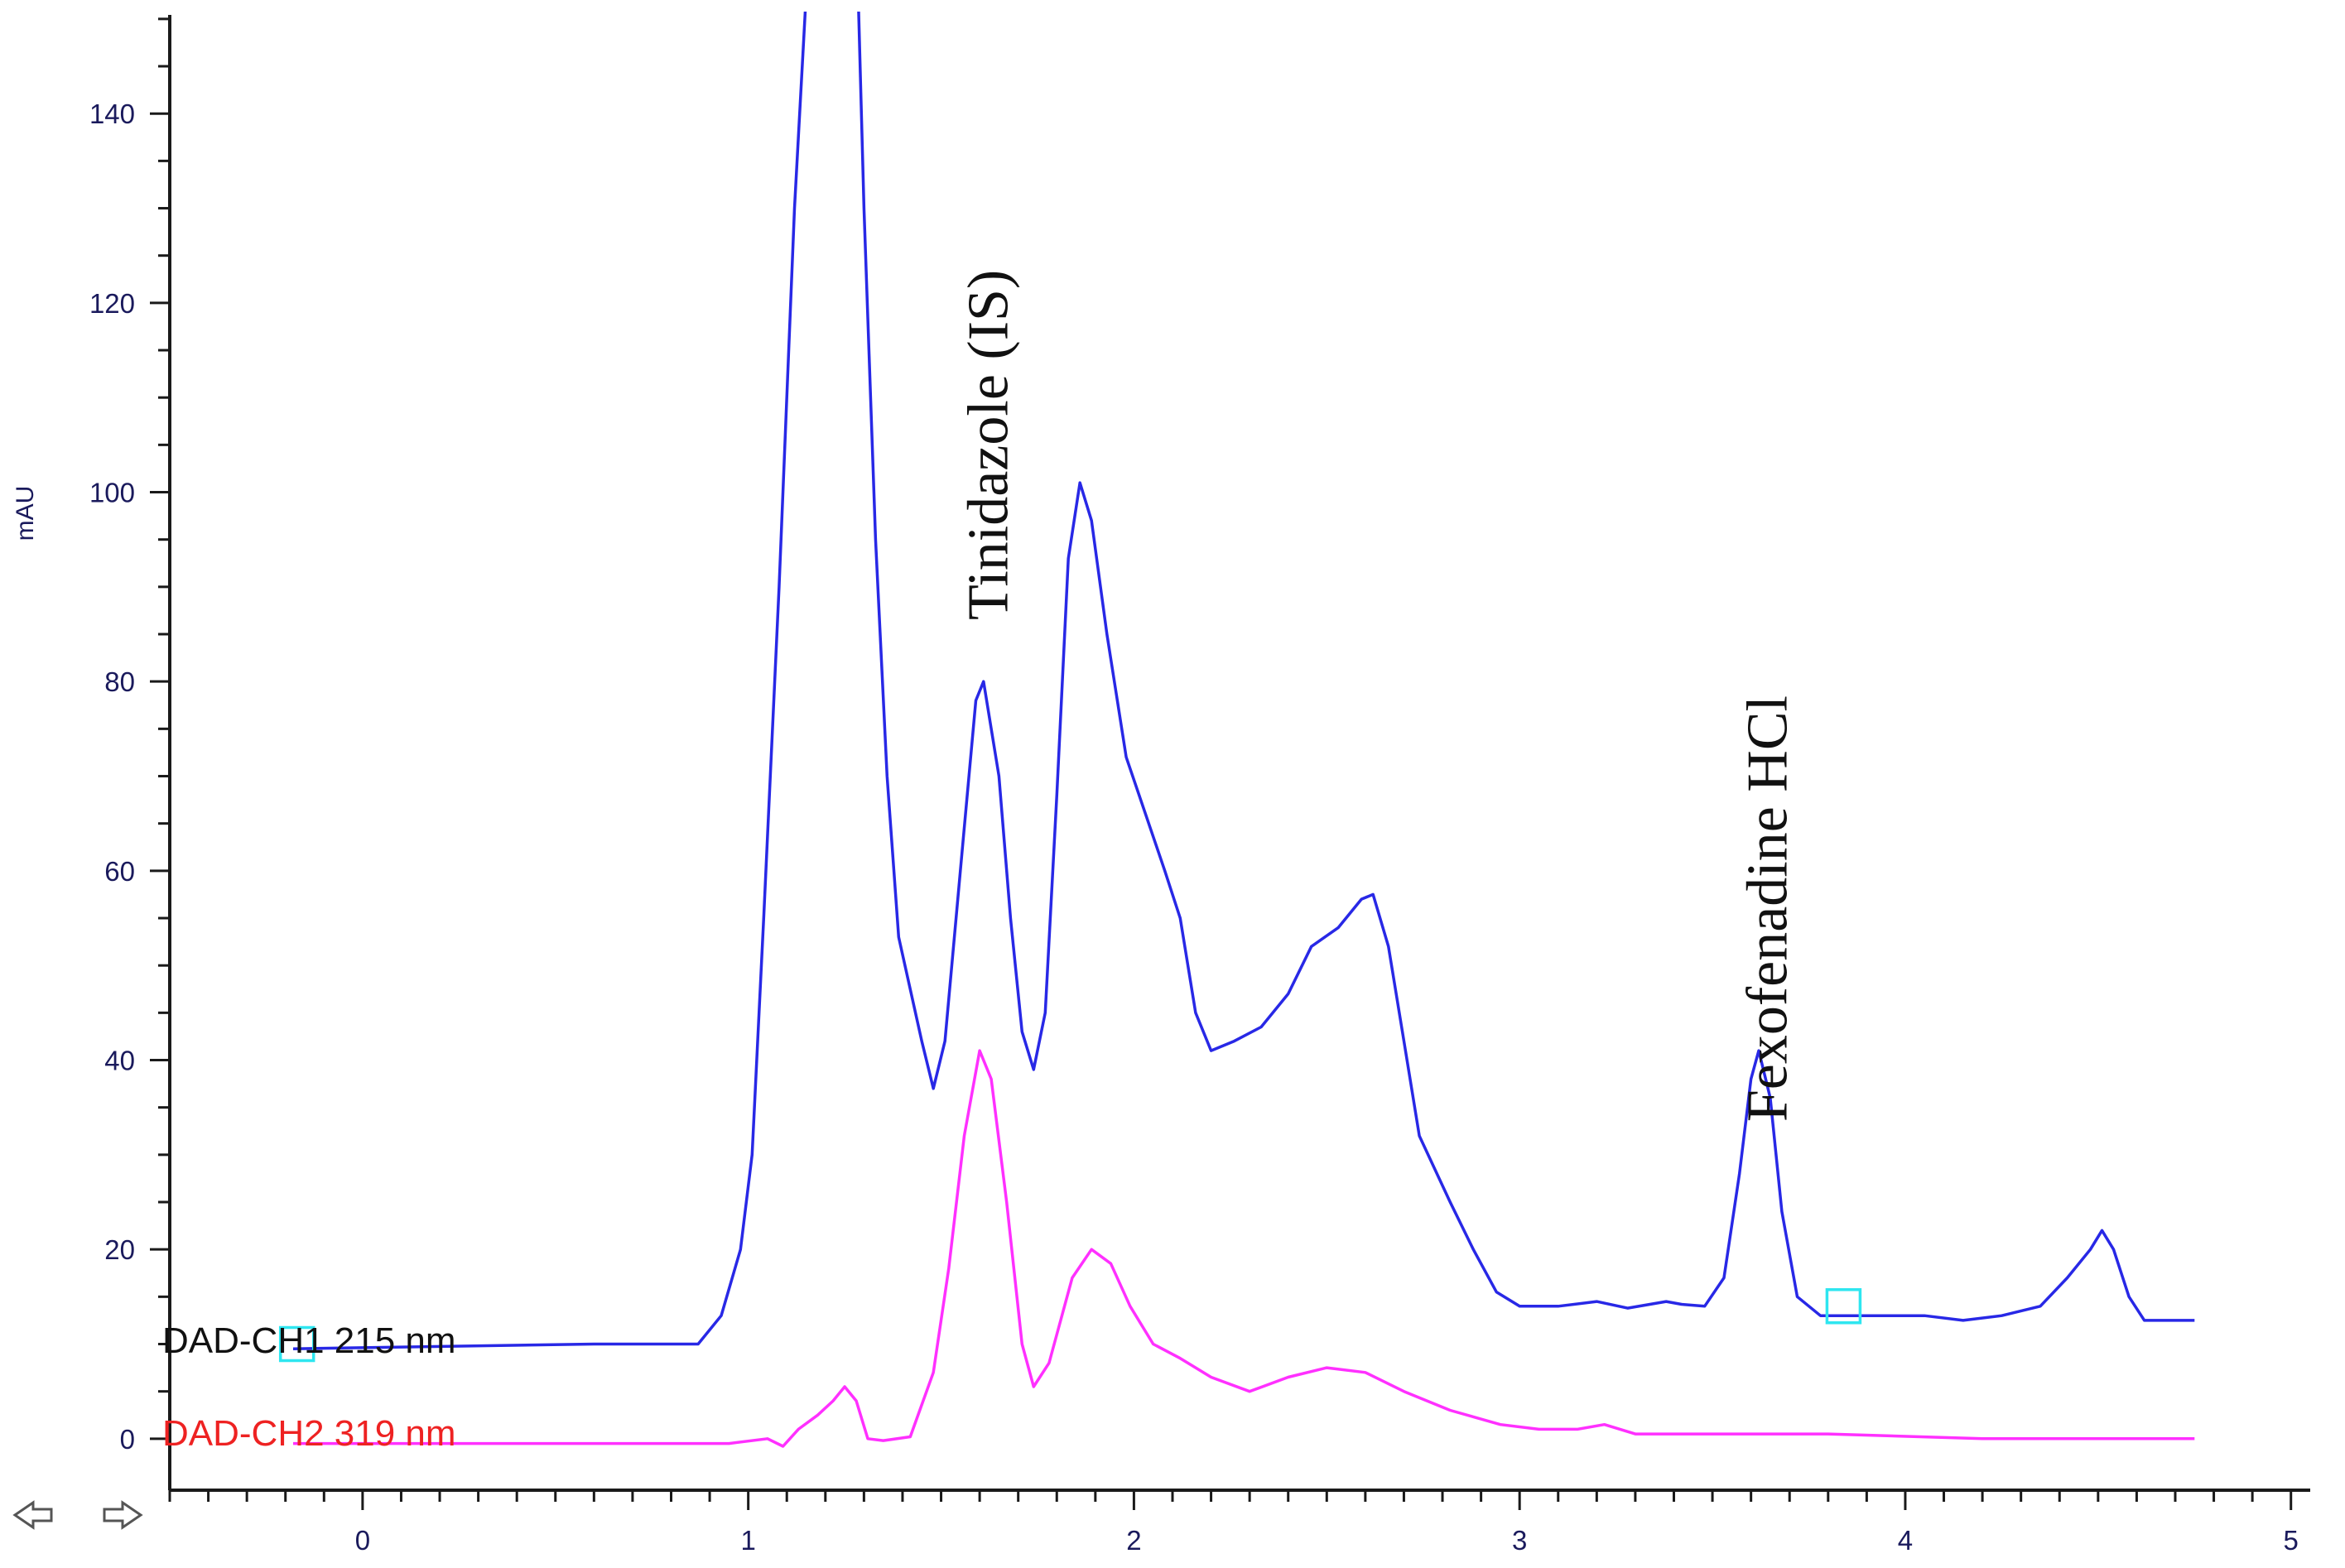 This screenshot has height=1568, width=2345. Describe the element at coordinates (1070, 1325) in the screenshot. I see `marker-layer` at that location.